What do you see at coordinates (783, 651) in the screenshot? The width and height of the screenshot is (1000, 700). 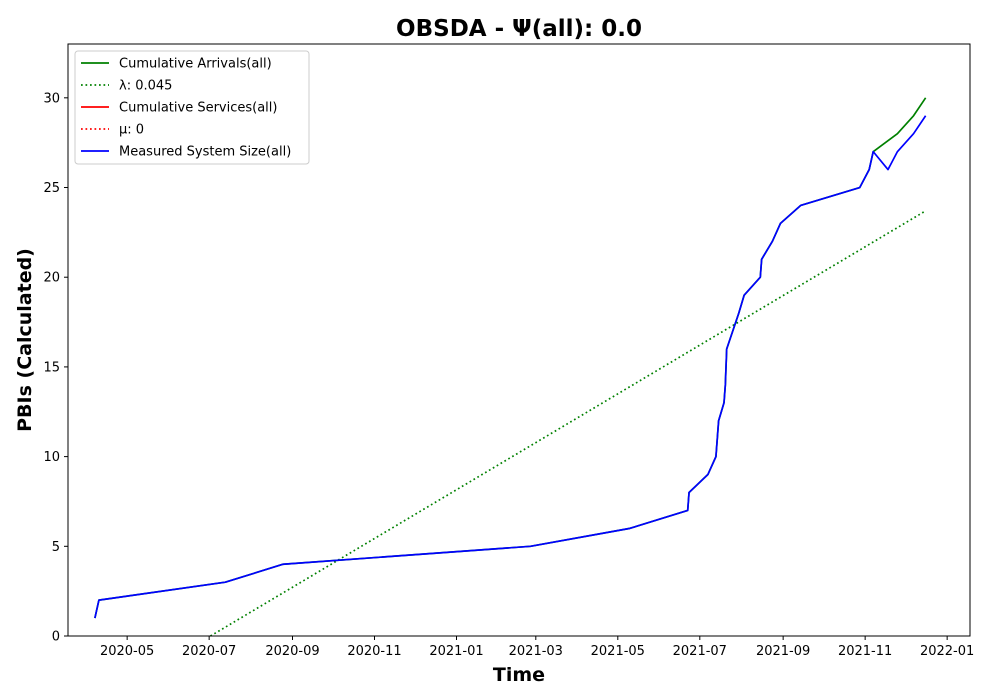 I see `x-tick-label: 2021-09` at bounding box center [783, 651].